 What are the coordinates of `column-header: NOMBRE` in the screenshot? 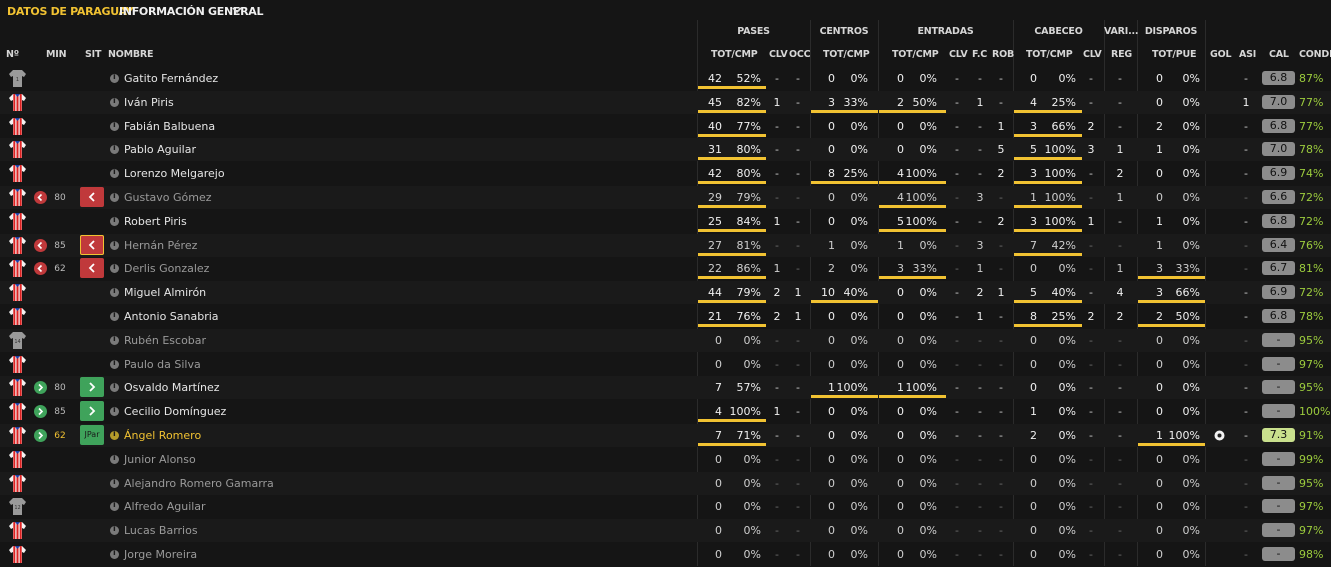 It's located at (131, 54).